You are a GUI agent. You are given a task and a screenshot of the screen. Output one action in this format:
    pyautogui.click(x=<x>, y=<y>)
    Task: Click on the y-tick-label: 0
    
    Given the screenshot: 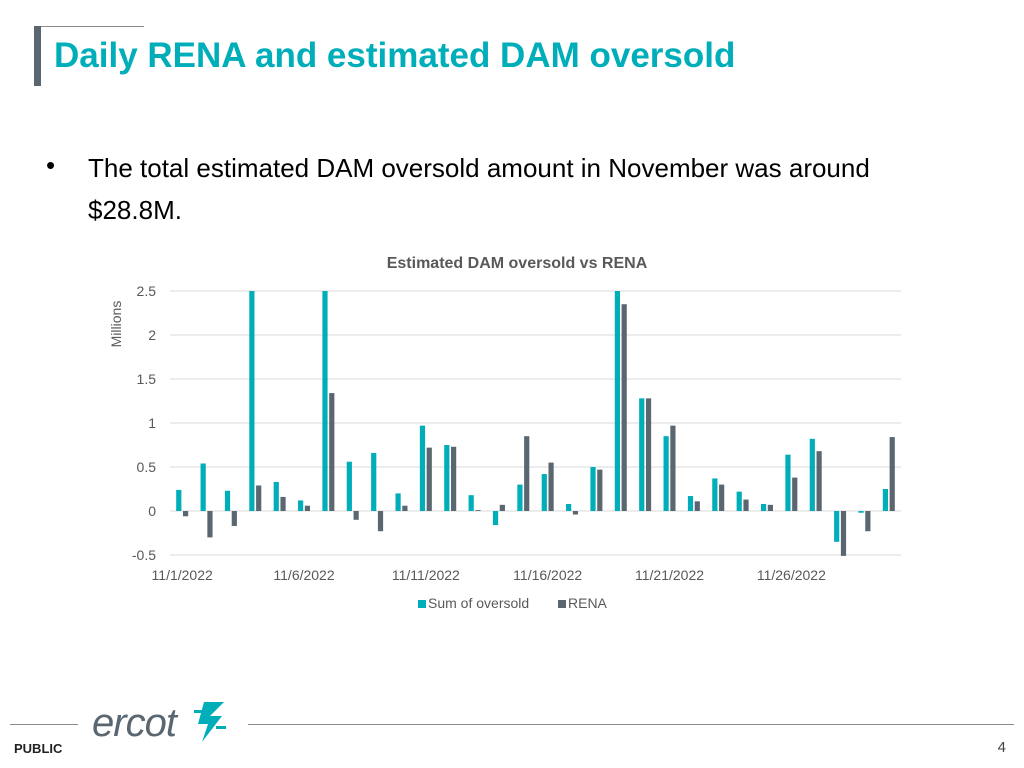 What is the action you would take?
    pyautogui.click(x=152, y=511)
    